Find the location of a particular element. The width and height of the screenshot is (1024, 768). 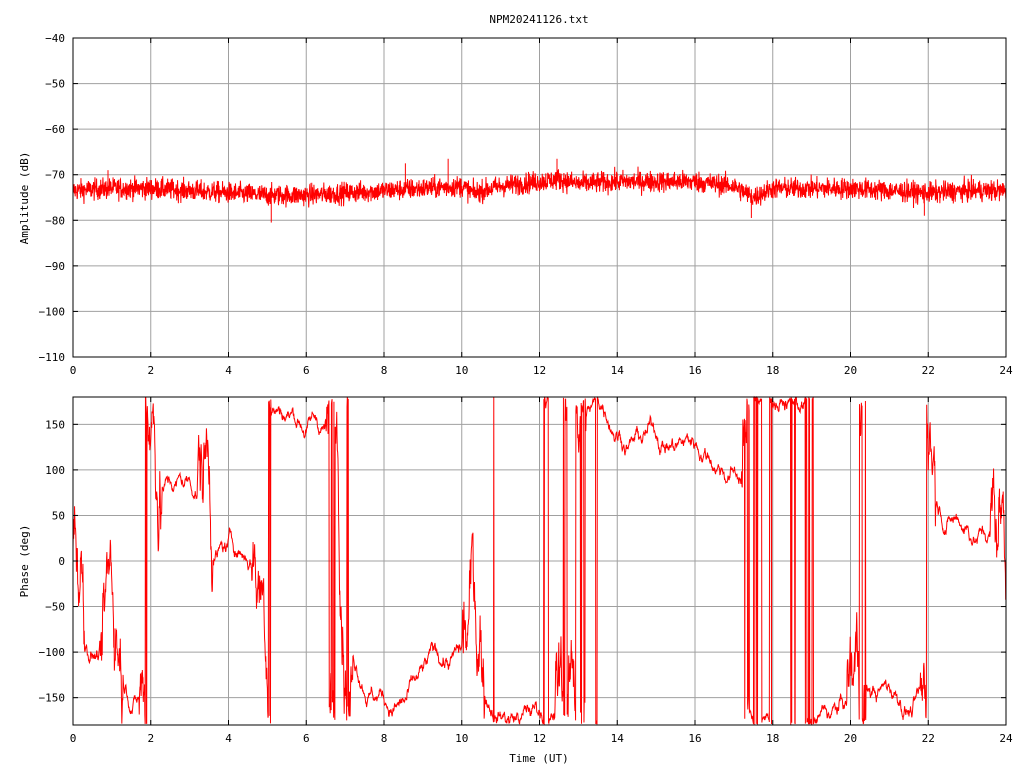

amplitude-x-tick-label: 8 is located at coordinates (384, 370).